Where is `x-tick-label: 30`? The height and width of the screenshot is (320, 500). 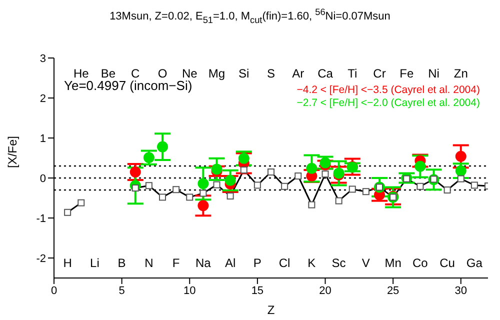 x-tick-label: 30 is located at coordinates (460, 290).